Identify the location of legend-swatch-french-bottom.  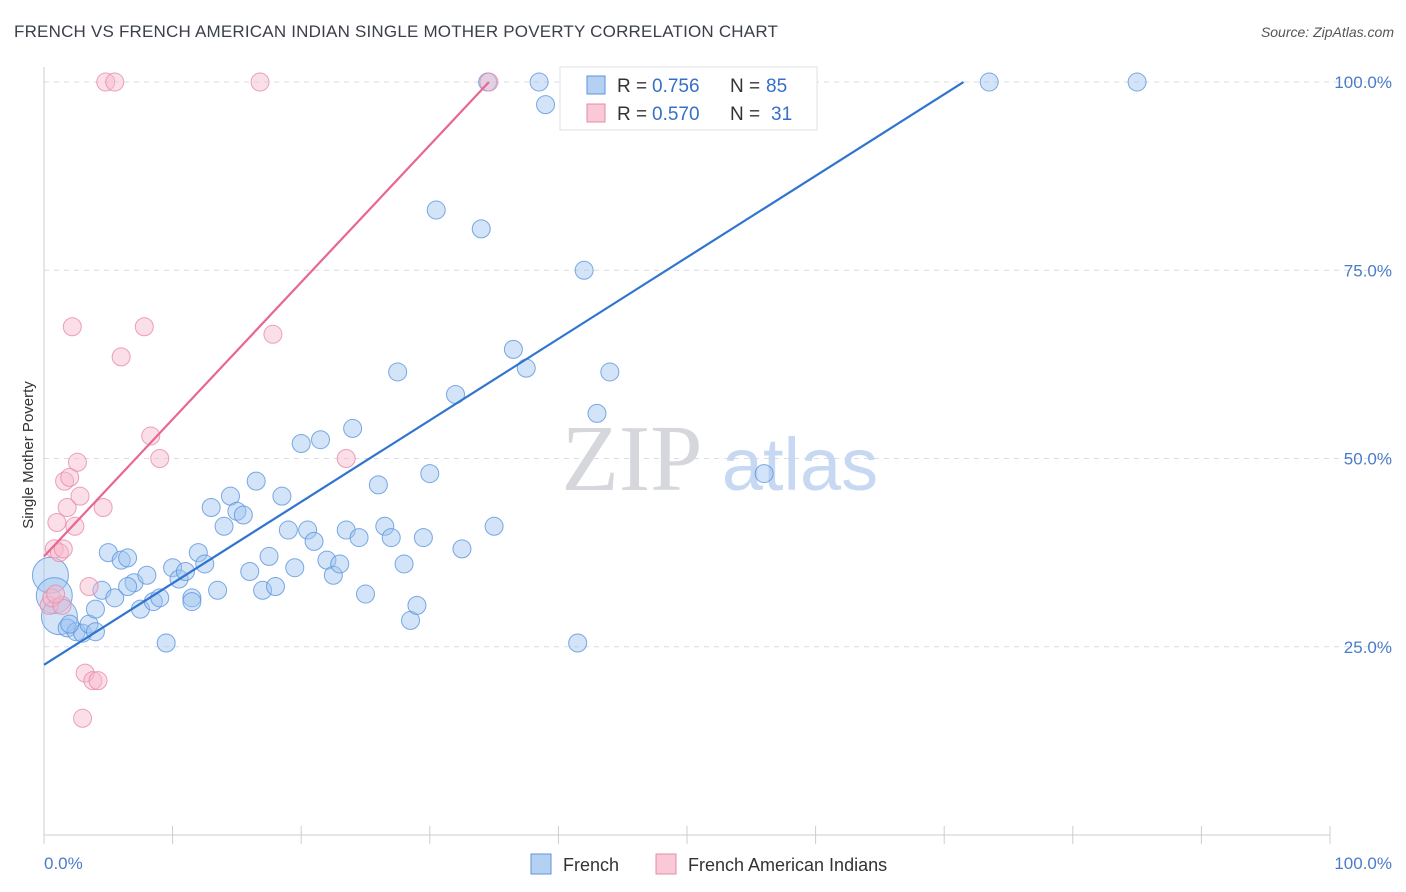
(541, 864).